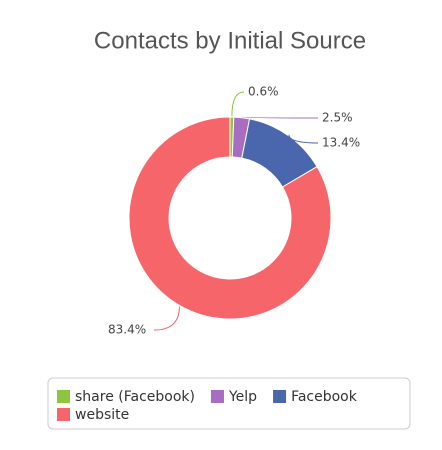 The image size is (442, 450). What do you see at coordinates (341, 143) in the screenshot?
I see `data-label: 13.4%` at bounding box center [341, 143].